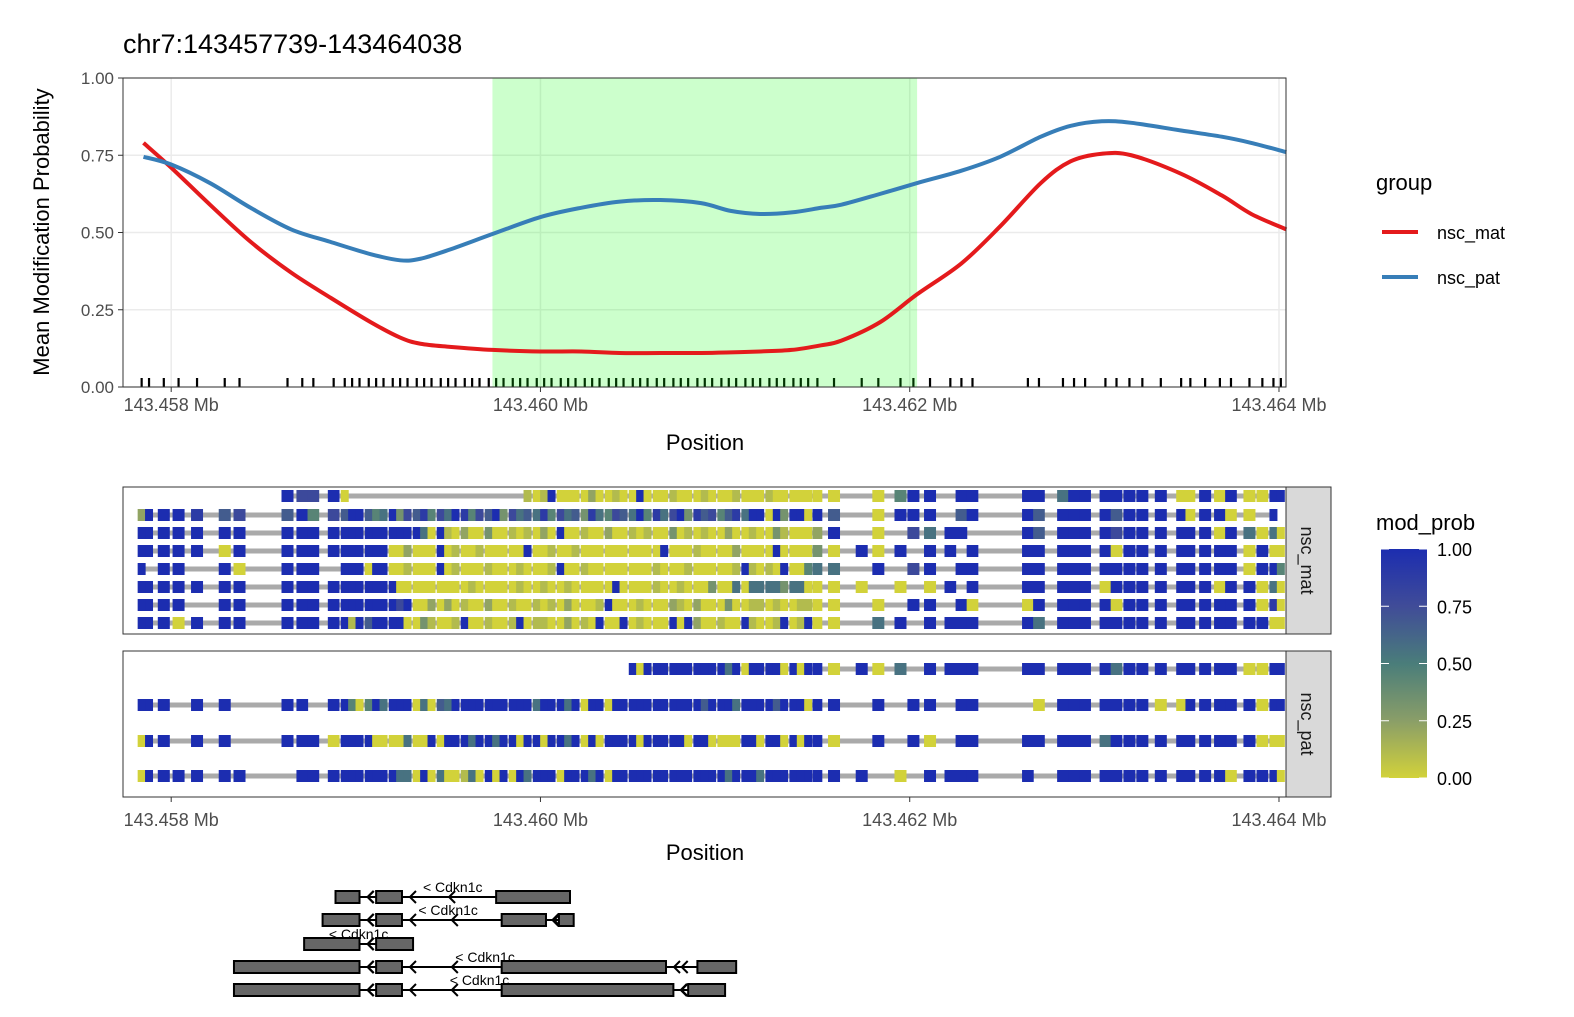 This screenshot has width=1574, height=1017. What do you see at coordinates (171, 405) in the screenshot?
I see `x-tick-label: 143.458 Mb` at bounding box center [171, 405].